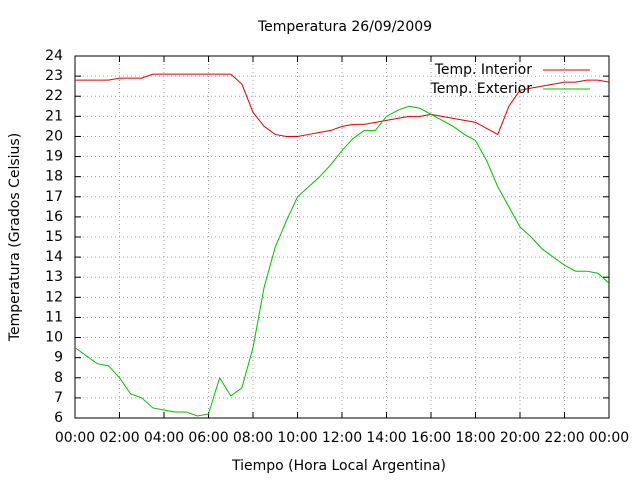  What do you see at coordinates (54, 317) in the screenshot?
I see `y-tick-label: 11` at bounding box center [54, 317].